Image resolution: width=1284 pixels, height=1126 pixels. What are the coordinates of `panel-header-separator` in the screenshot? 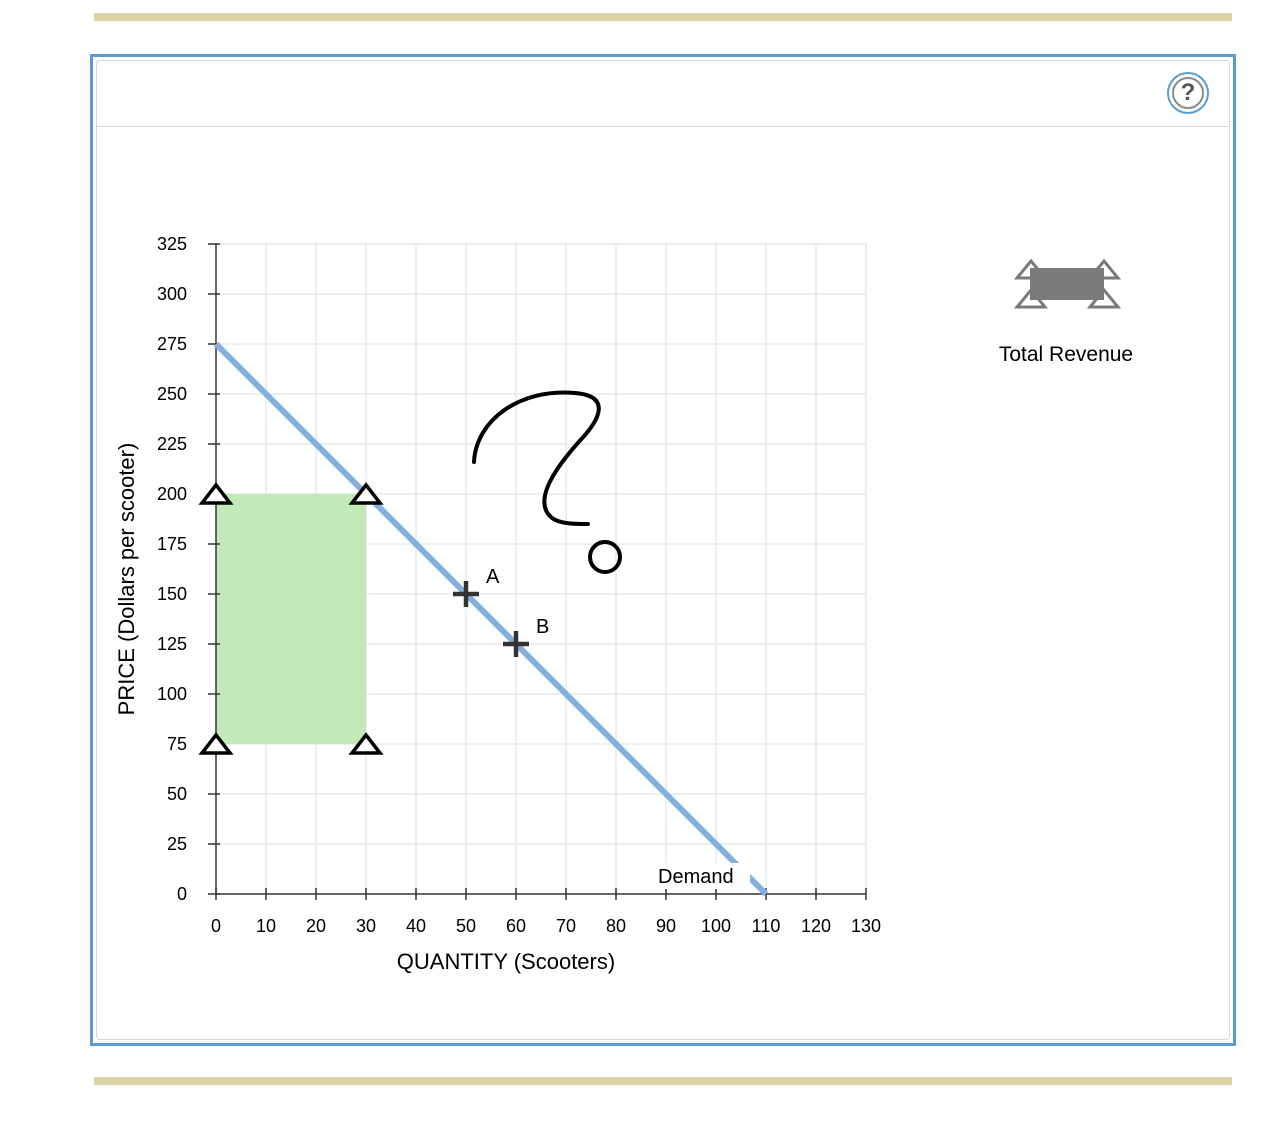 It's located at (663, 126).